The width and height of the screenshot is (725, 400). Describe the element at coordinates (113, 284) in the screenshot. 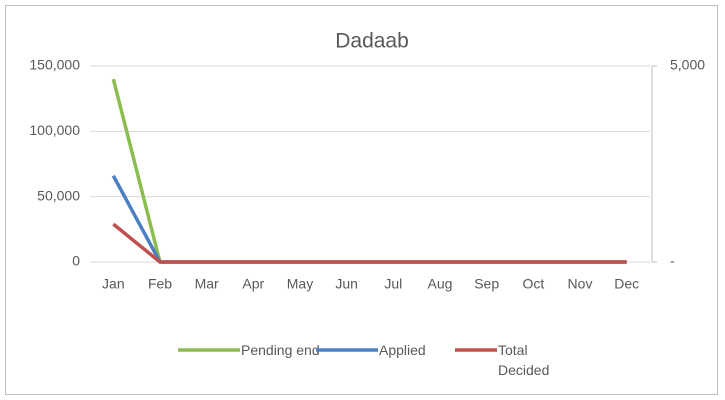

I see `x-tick-label: Jan` at that location.